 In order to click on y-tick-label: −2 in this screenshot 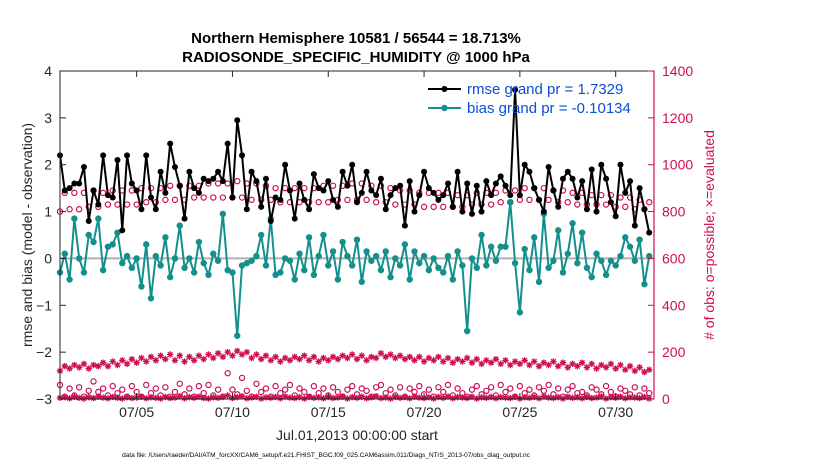, I will do `click(44, 352)`.